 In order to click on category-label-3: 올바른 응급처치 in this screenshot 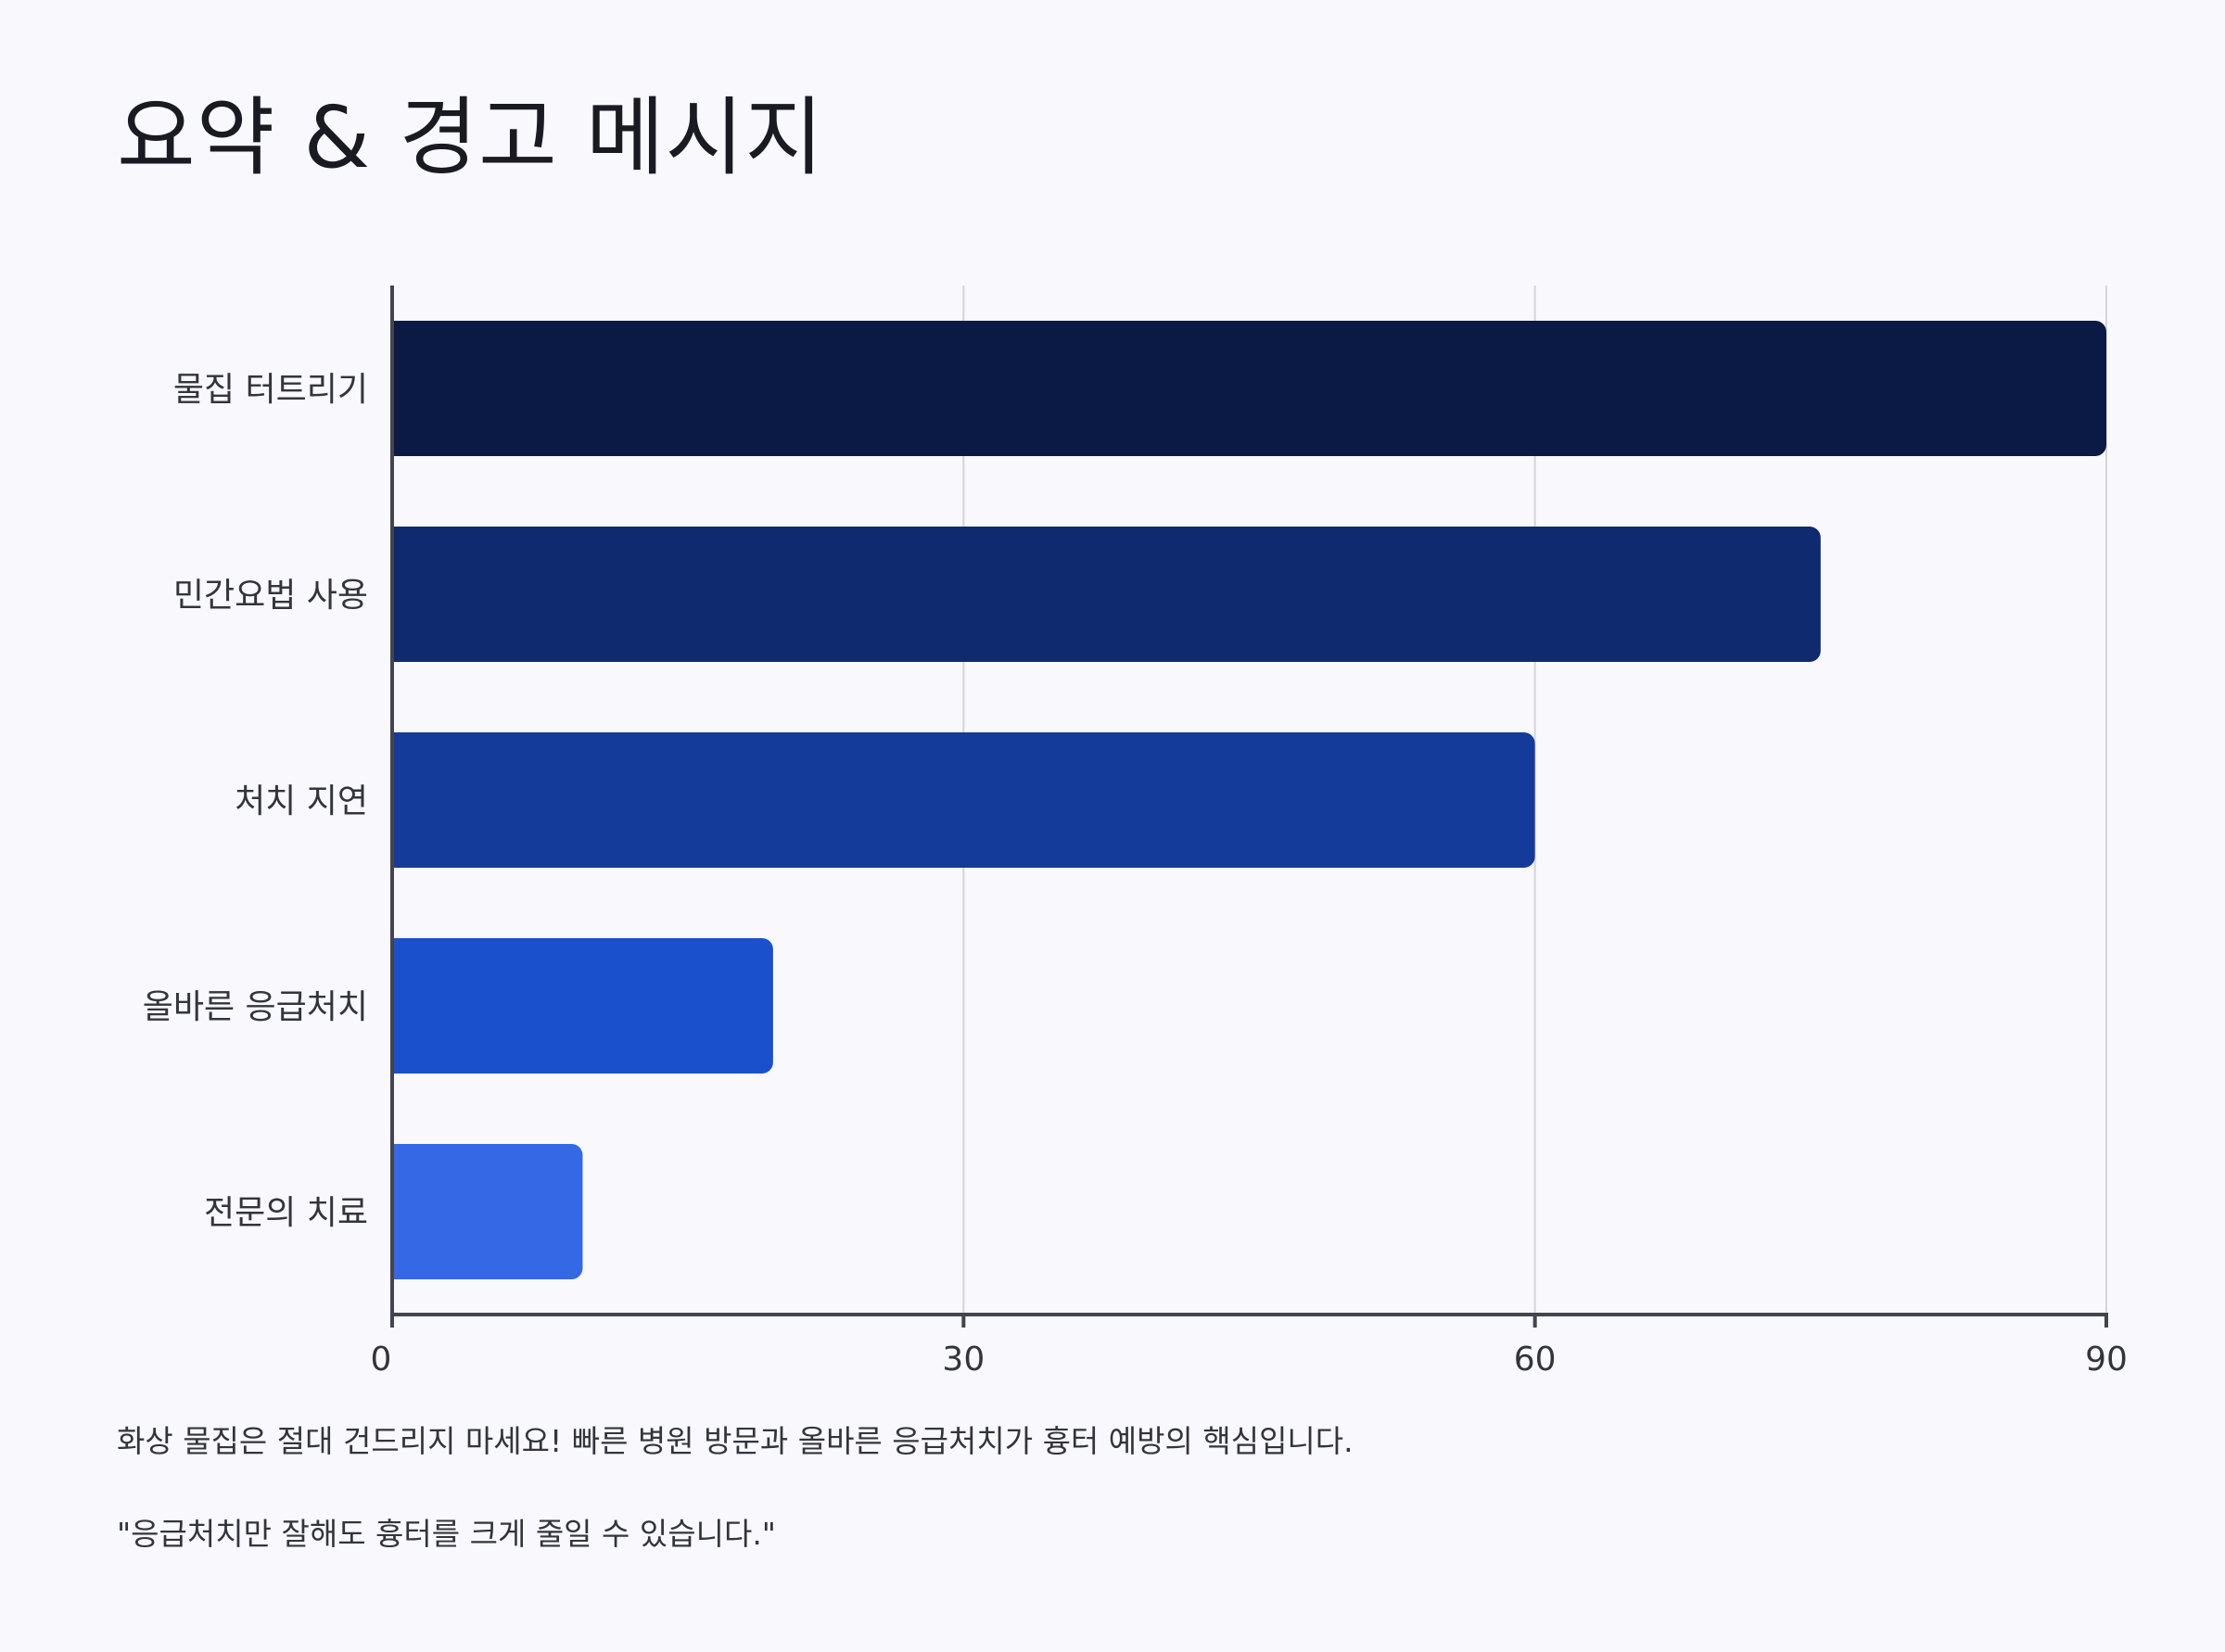, I will do `click(255, 1007)`.